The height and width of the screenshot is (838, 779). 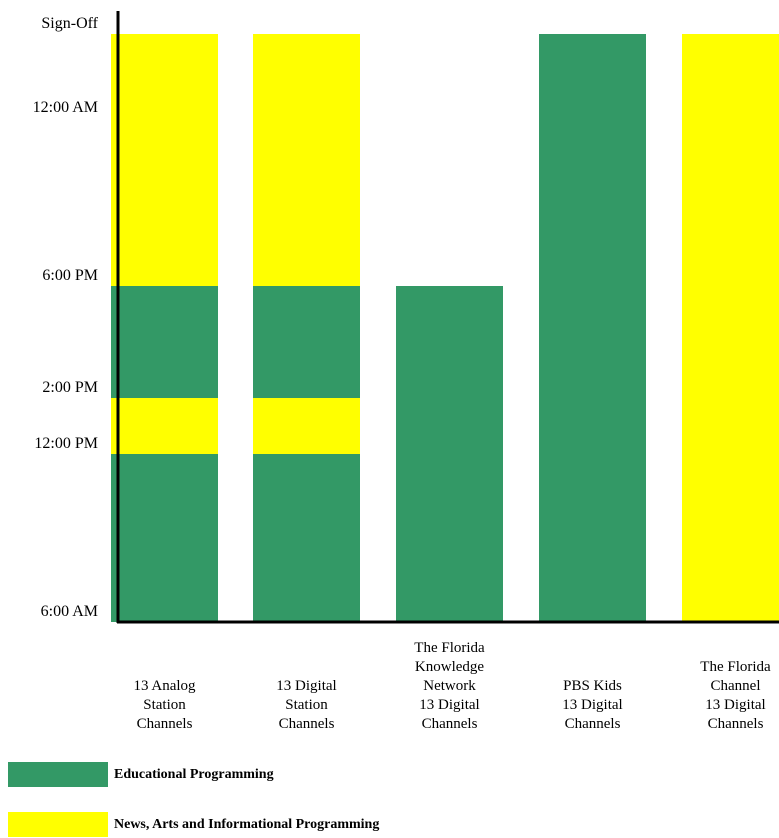 I want to click on x-category-label-line: Network, so click(x=449, y=686).